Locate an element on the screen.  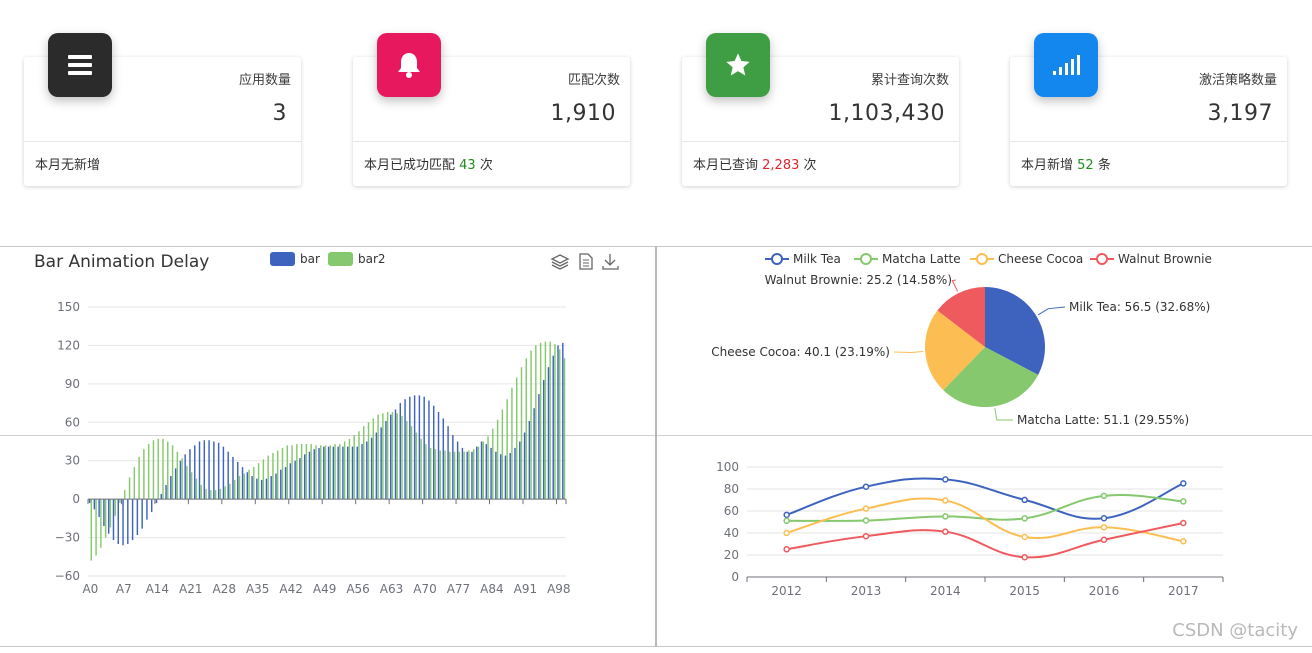
footer-value: 2,283 is located at coordinates (781, 165).